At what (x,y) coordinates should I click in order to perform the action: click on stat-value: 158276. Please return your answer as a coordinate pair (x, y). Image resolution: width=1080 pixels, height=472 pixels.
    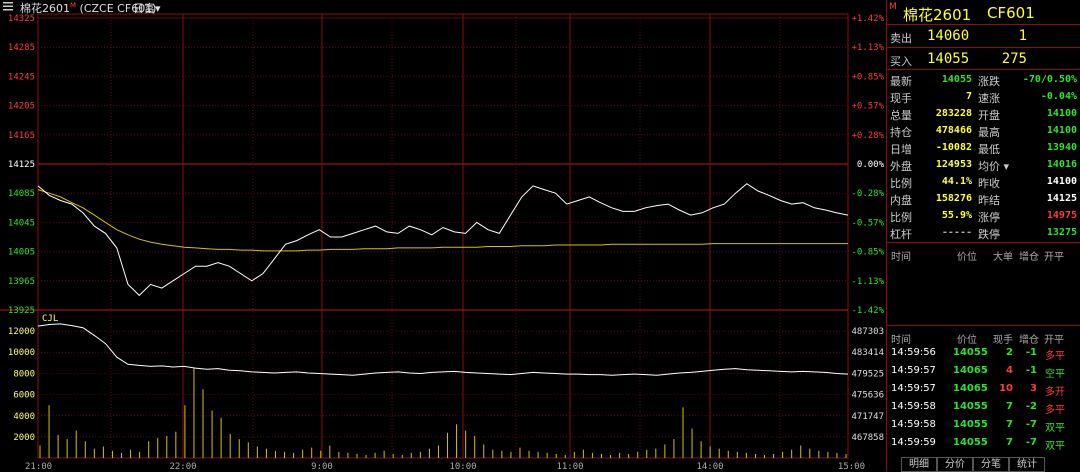
    Looking at the image, I should click on (953, 198).